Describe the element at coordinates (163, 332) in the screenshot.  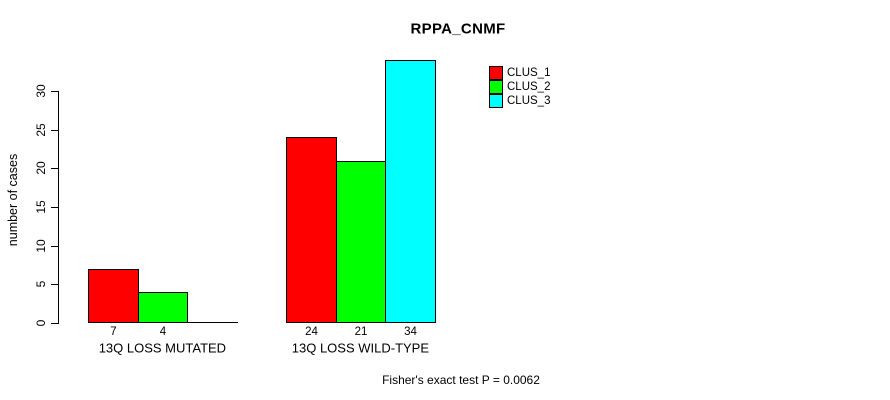
I see `bar-value-clus-2-13q-loss-mutated: 4` at that location.